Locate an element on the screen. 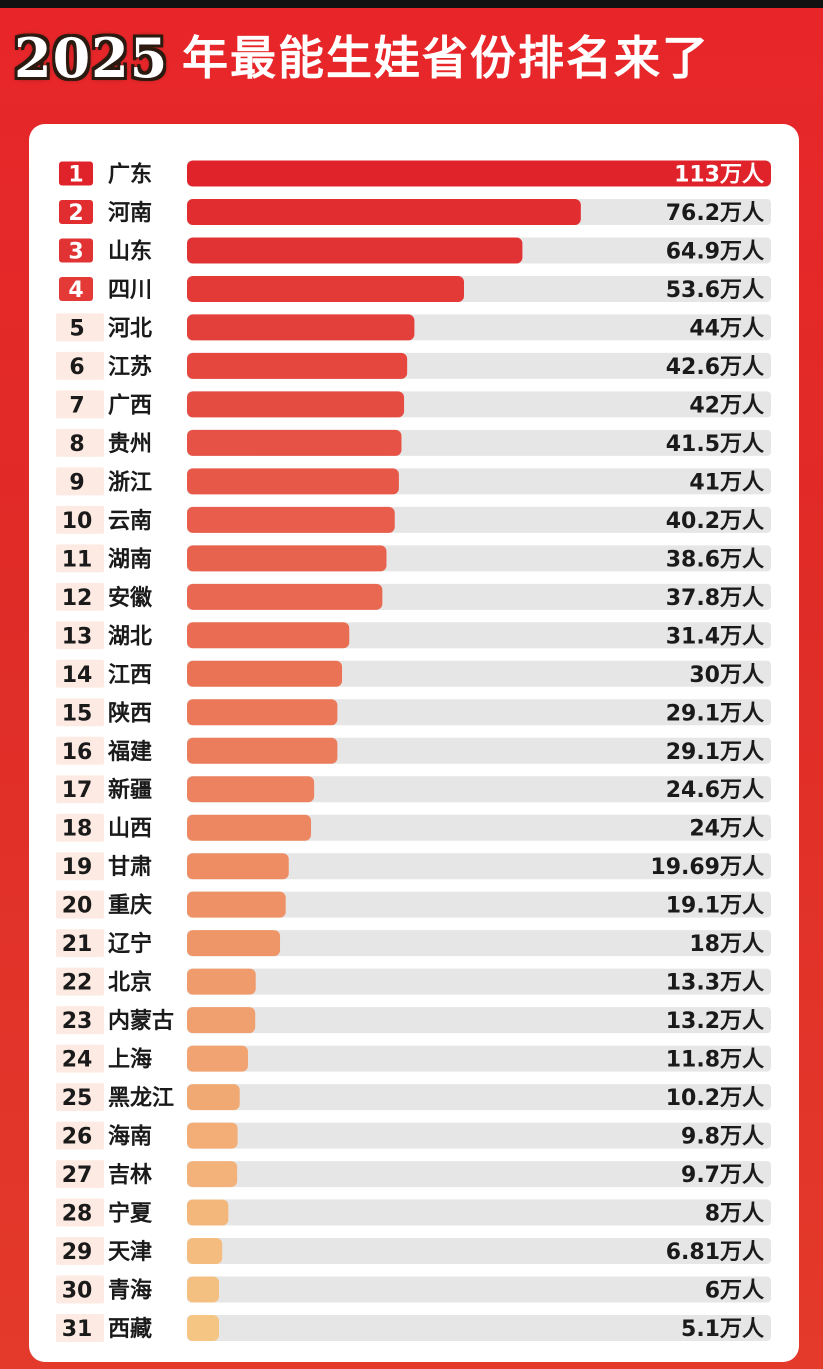 This screenshot has width=823, height=1369. value-label: 29.1万人 is located at coordinates (715, 752).